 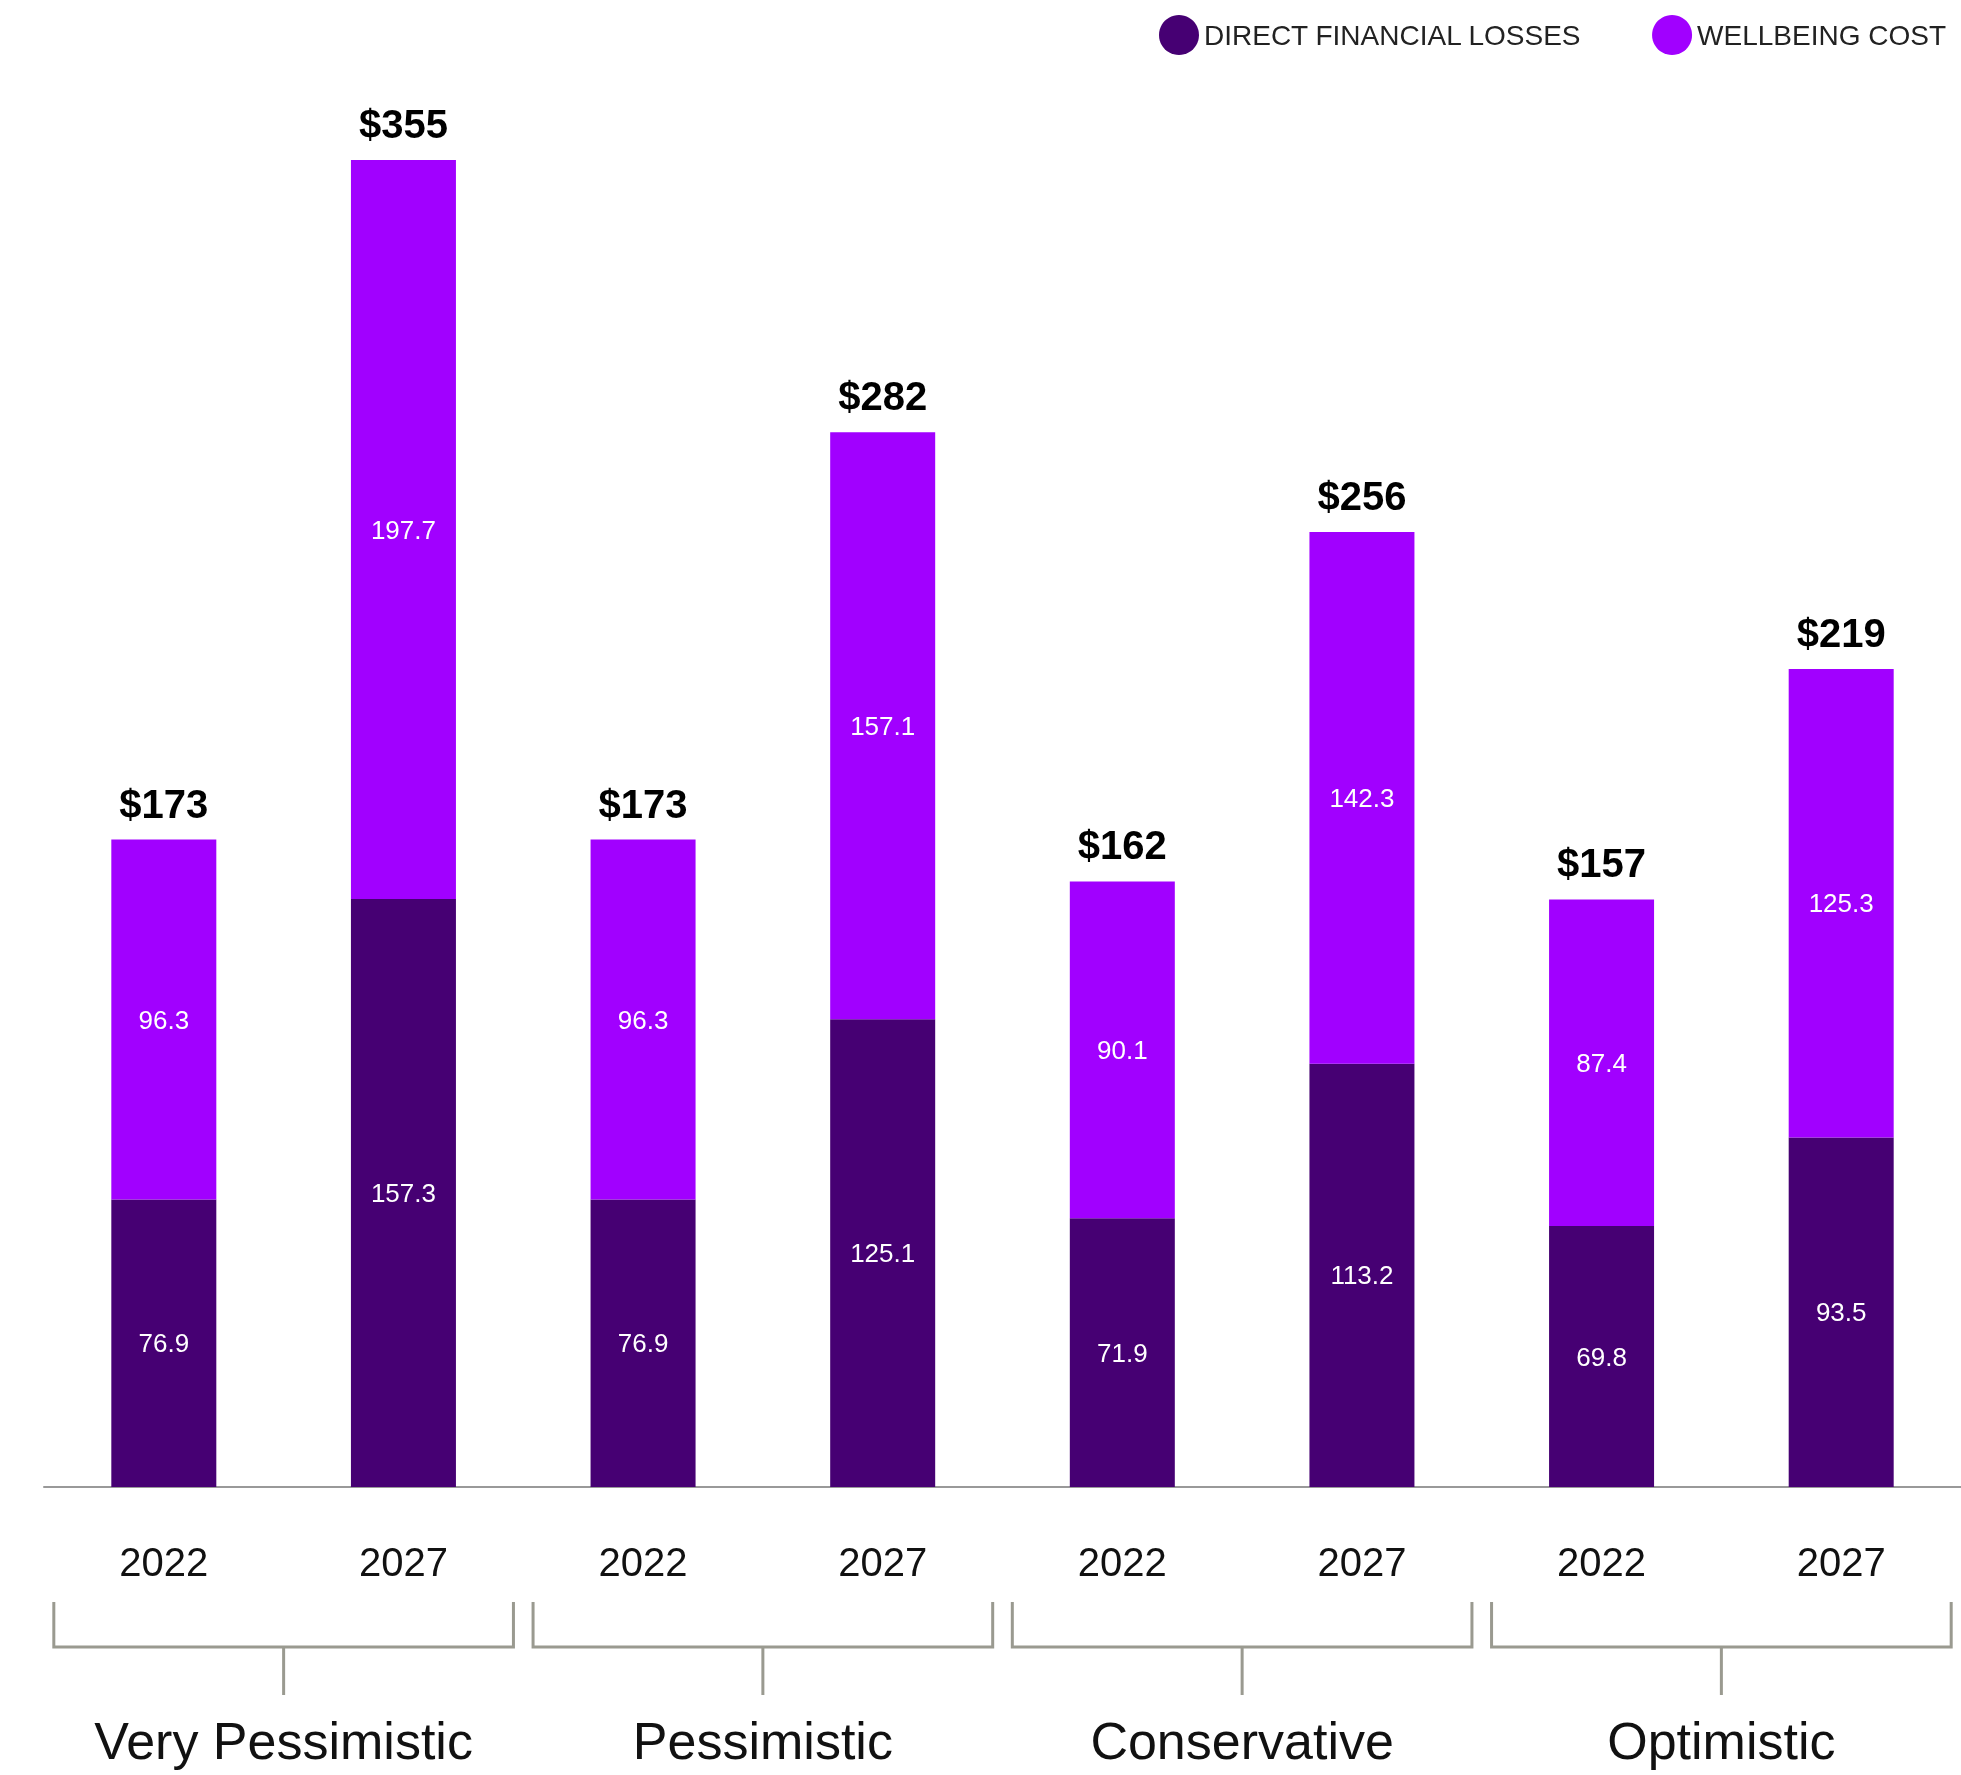 I want to click on total-label: $355, so click(x=403, y=124).